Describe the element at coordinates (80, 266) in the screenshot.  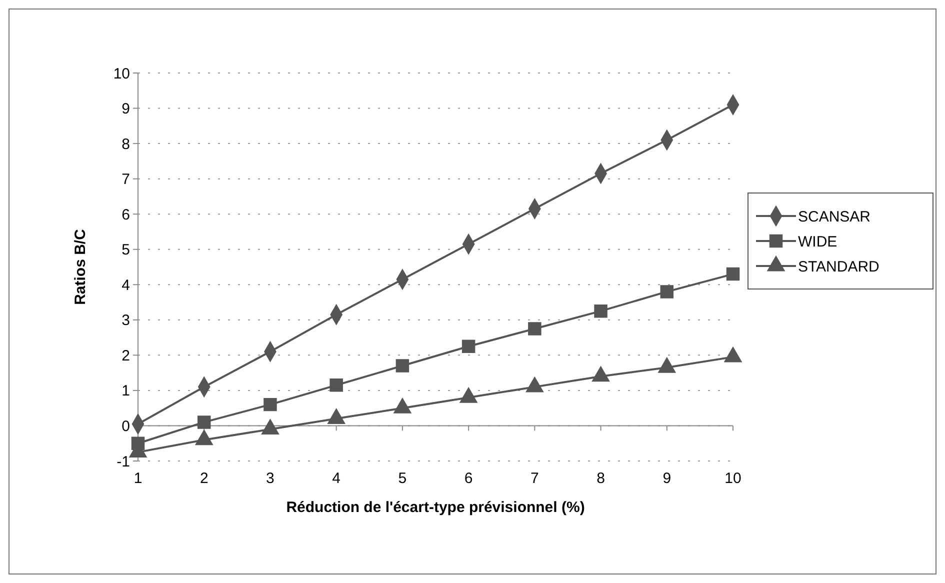
I see `y-axis-title: Ratios B/C` at that location.